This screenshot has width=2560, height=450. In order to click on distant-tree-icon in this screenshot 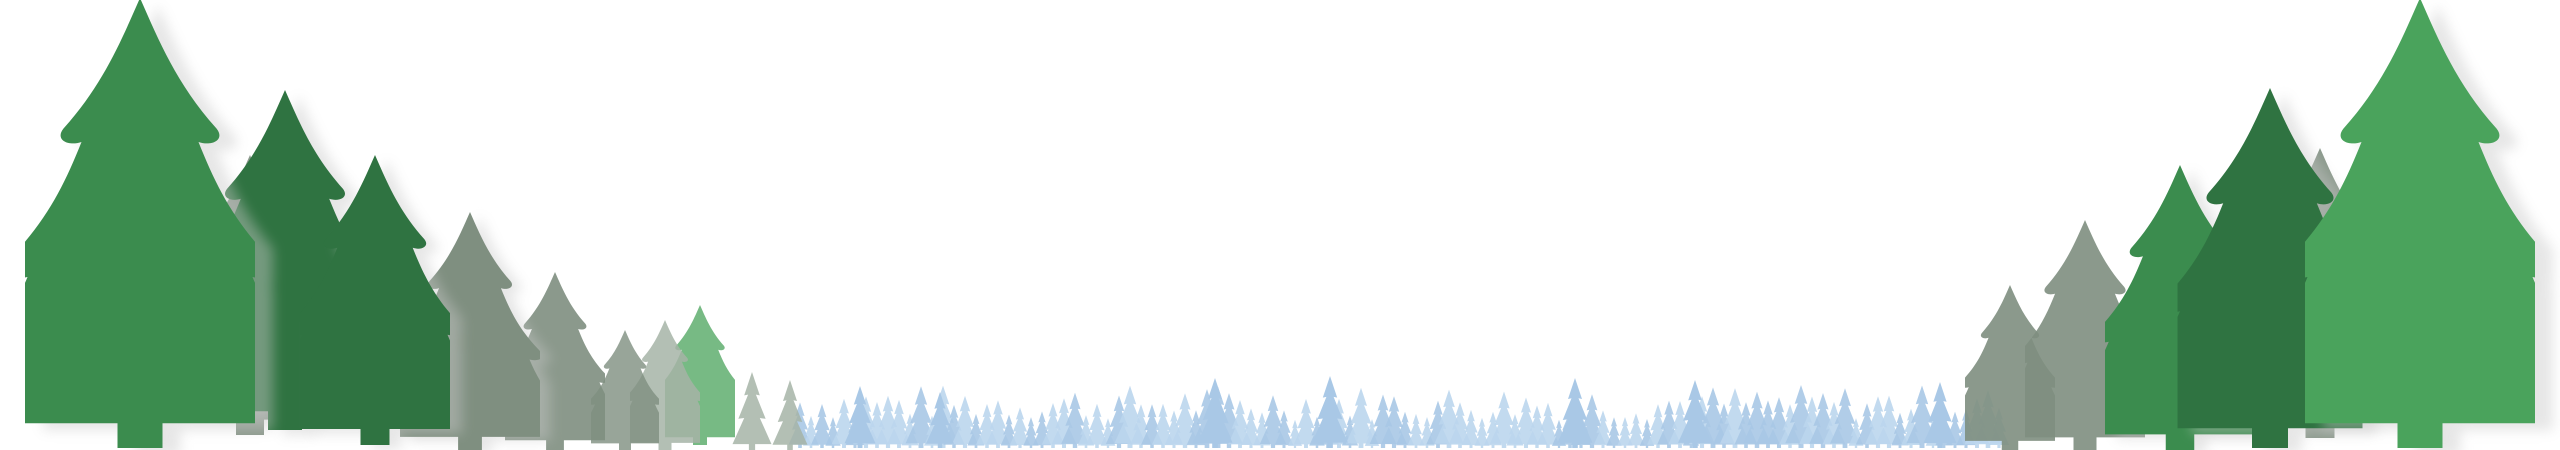, I will do `click(1575, 413)`.